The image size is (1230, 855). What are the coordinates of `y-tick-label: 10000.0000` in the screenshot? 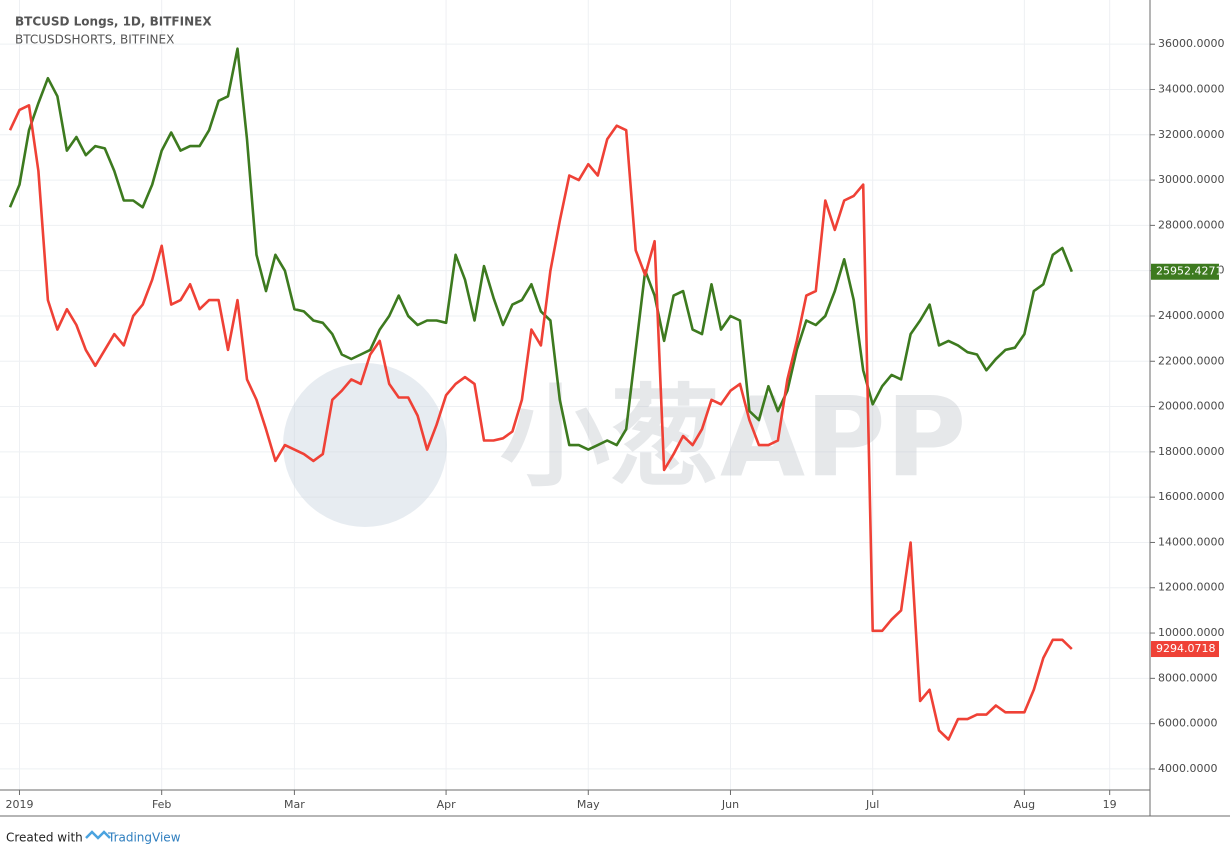 It's located at (1191, 632).